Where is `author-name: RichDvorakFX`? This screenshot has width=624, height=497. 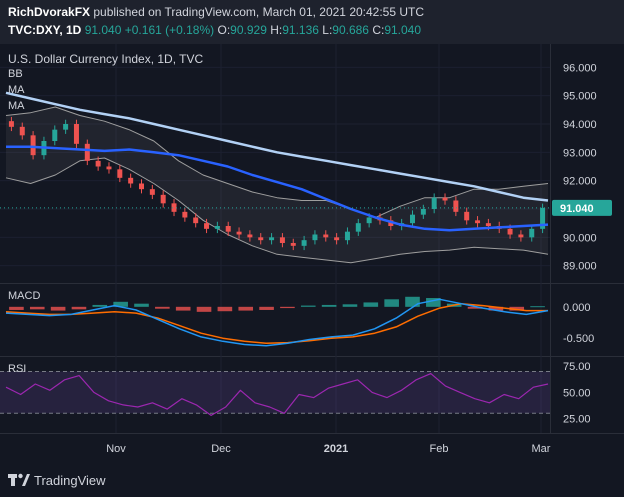
author-name: RichDvorakFX is located at coordinates (49, 12).